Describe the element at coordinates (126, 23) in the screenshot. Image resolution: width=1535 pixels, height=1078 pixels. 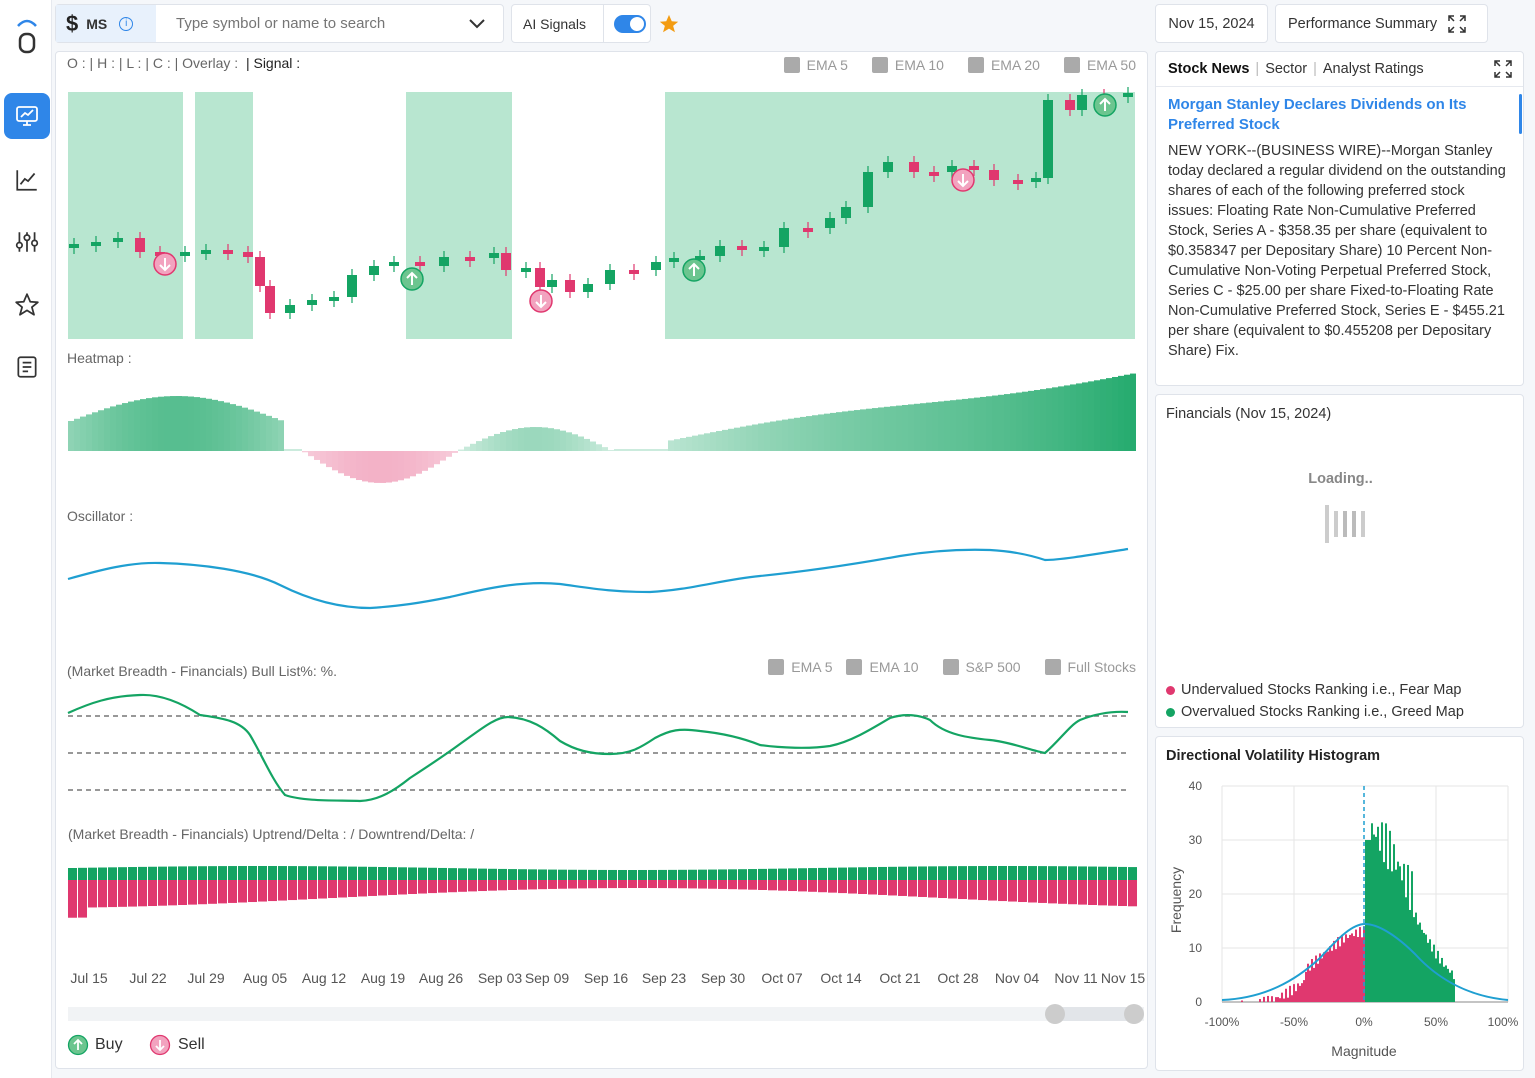
I see `info-icon: i` at that location.